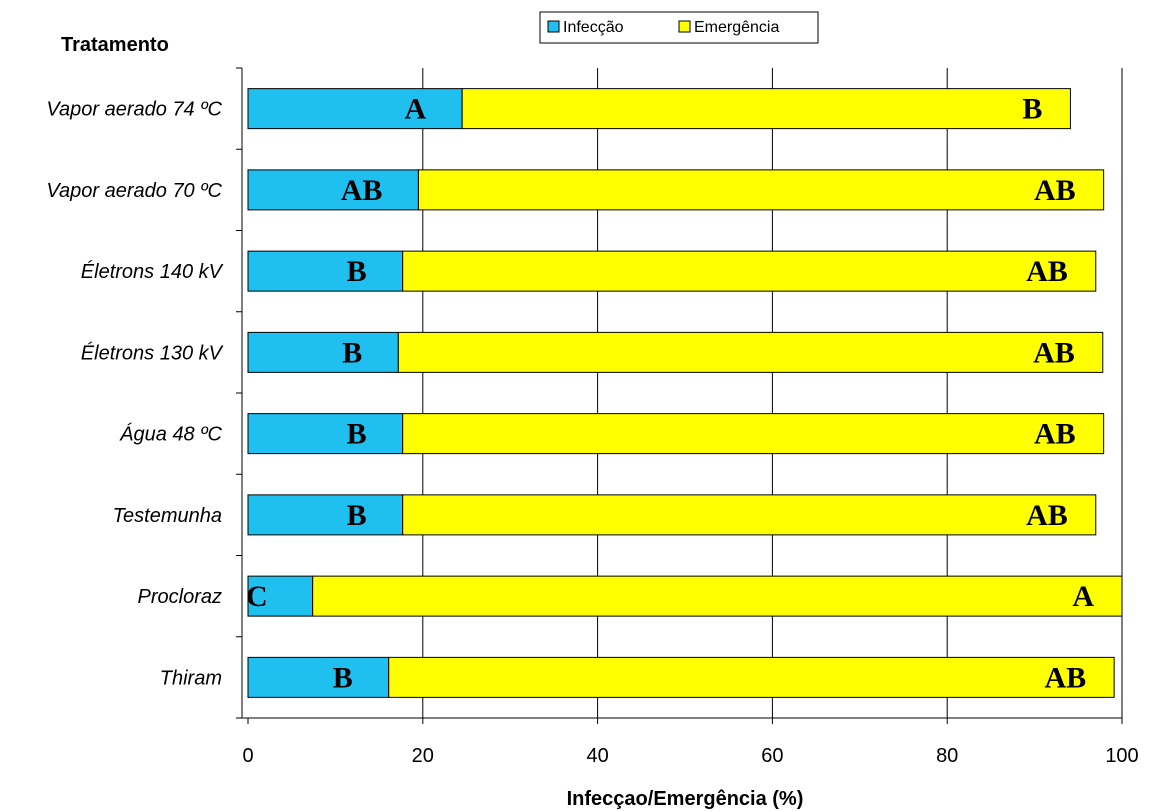 This screenshot has width=1152, height=811. I want to click on category-label: Életrons 140 kV, so click(152, 271).